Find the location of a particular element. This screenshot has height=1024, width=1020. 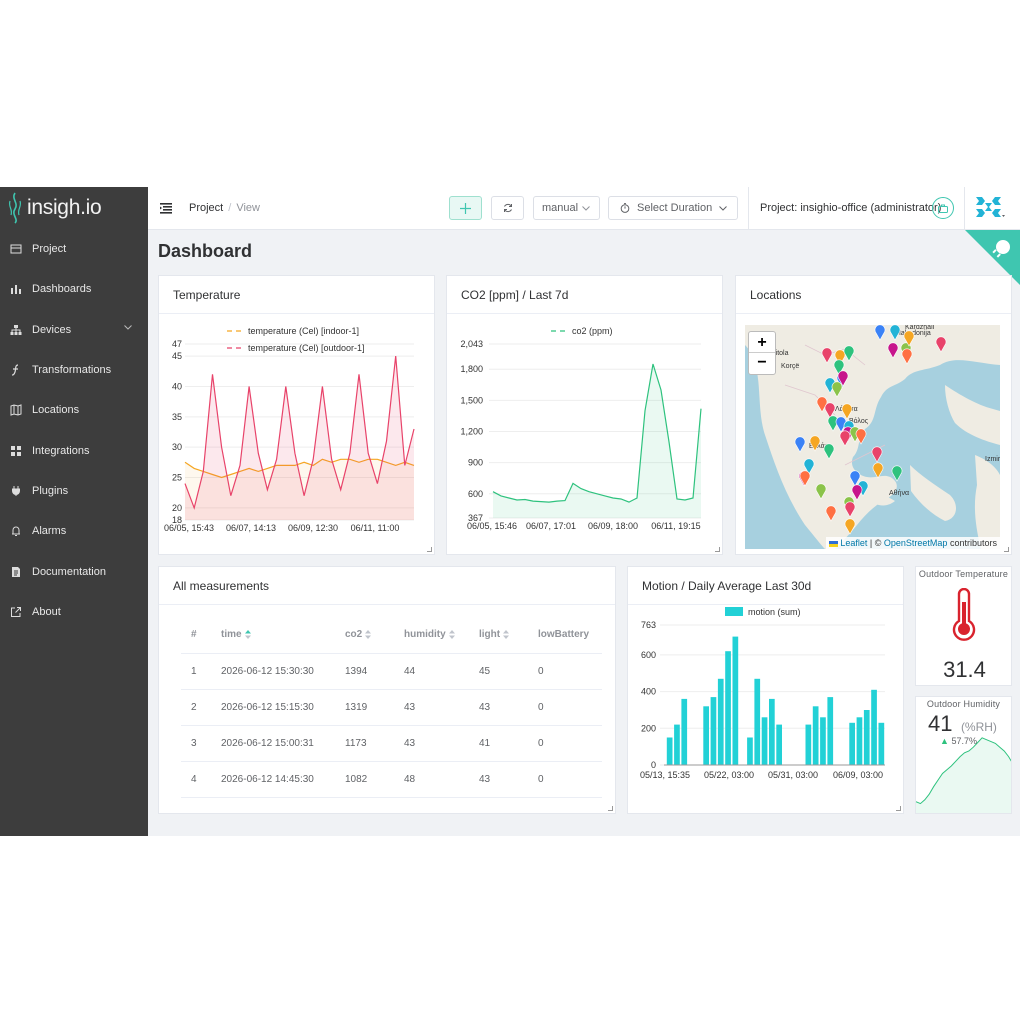

chart-bar-icon is located at coordinates (16, 290).